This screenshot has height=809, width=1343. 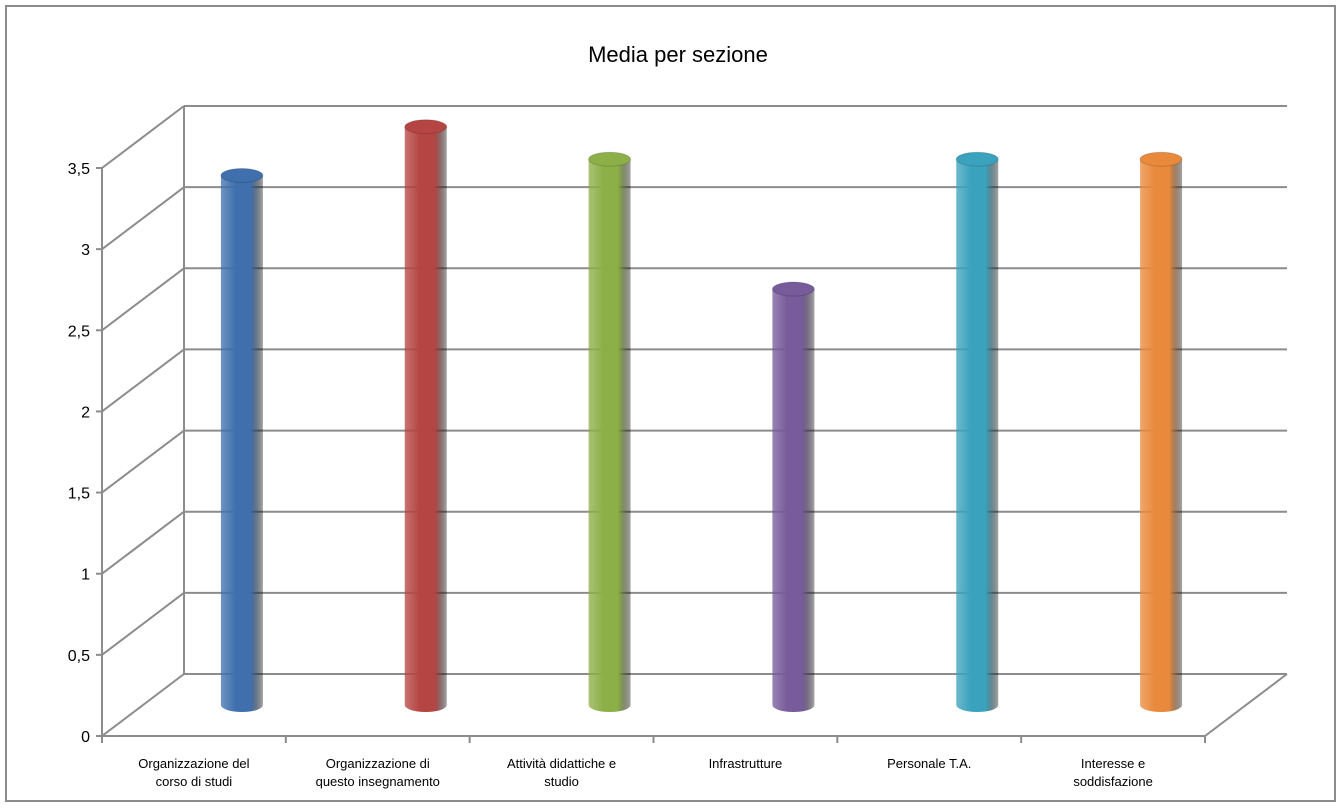 I want to click on y-tick-label: 2,5, so click(x=79, y=331).